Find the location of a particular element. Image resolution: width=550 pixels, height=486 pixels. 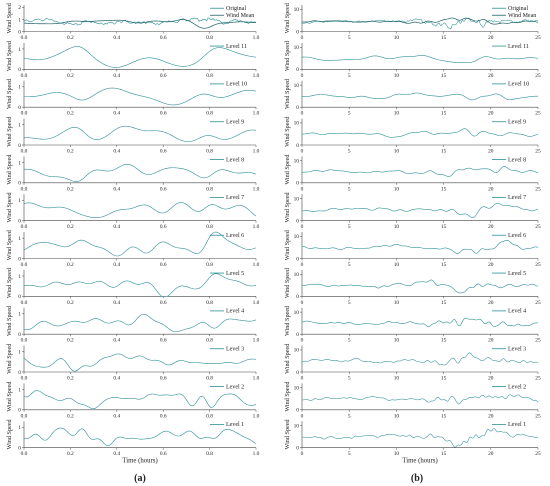

legend-label: Wind Mean is located at coordinates (522, 16).